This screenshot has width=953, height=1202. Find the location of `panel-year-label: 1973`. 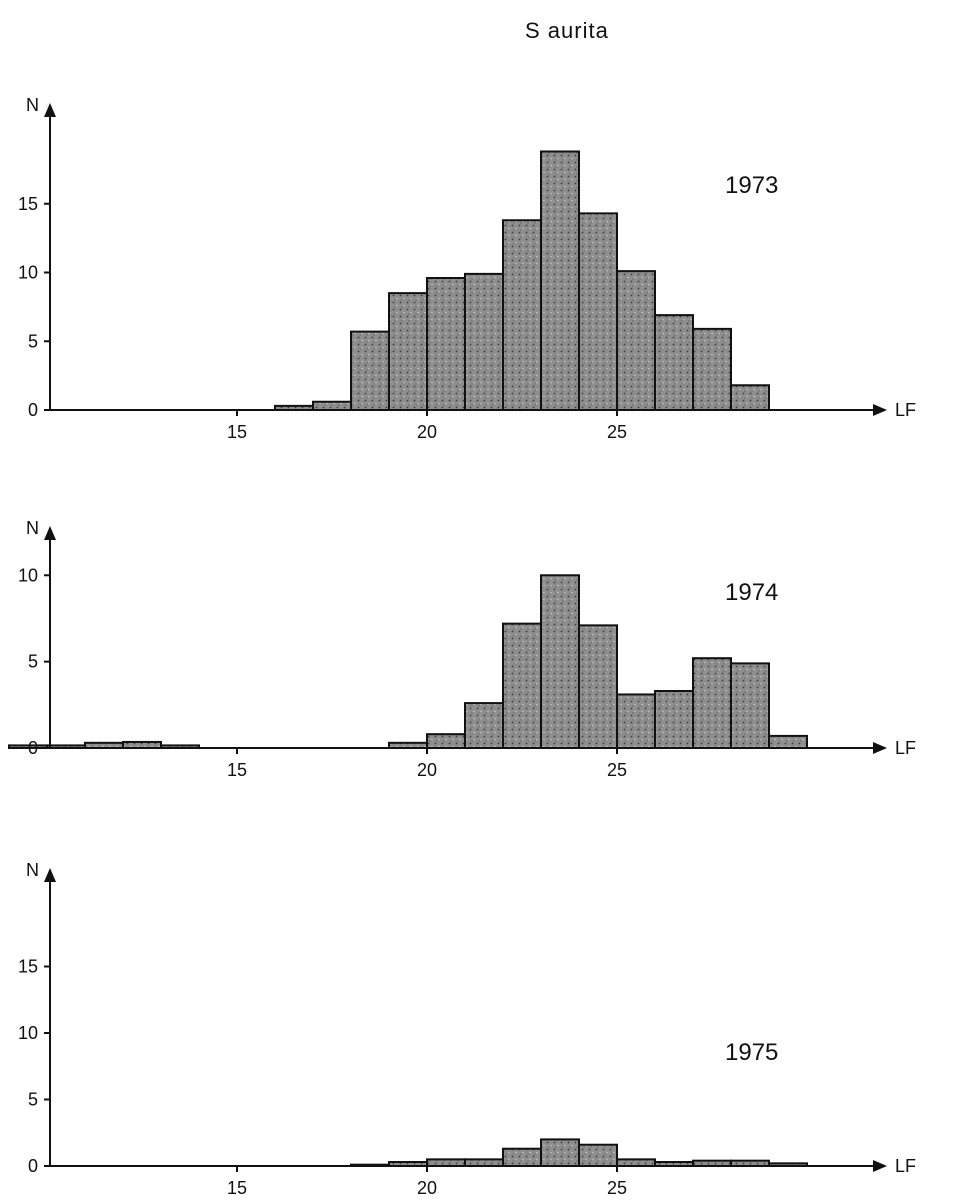

panel-year-label: 1973 is located at coordinates (751, 185).